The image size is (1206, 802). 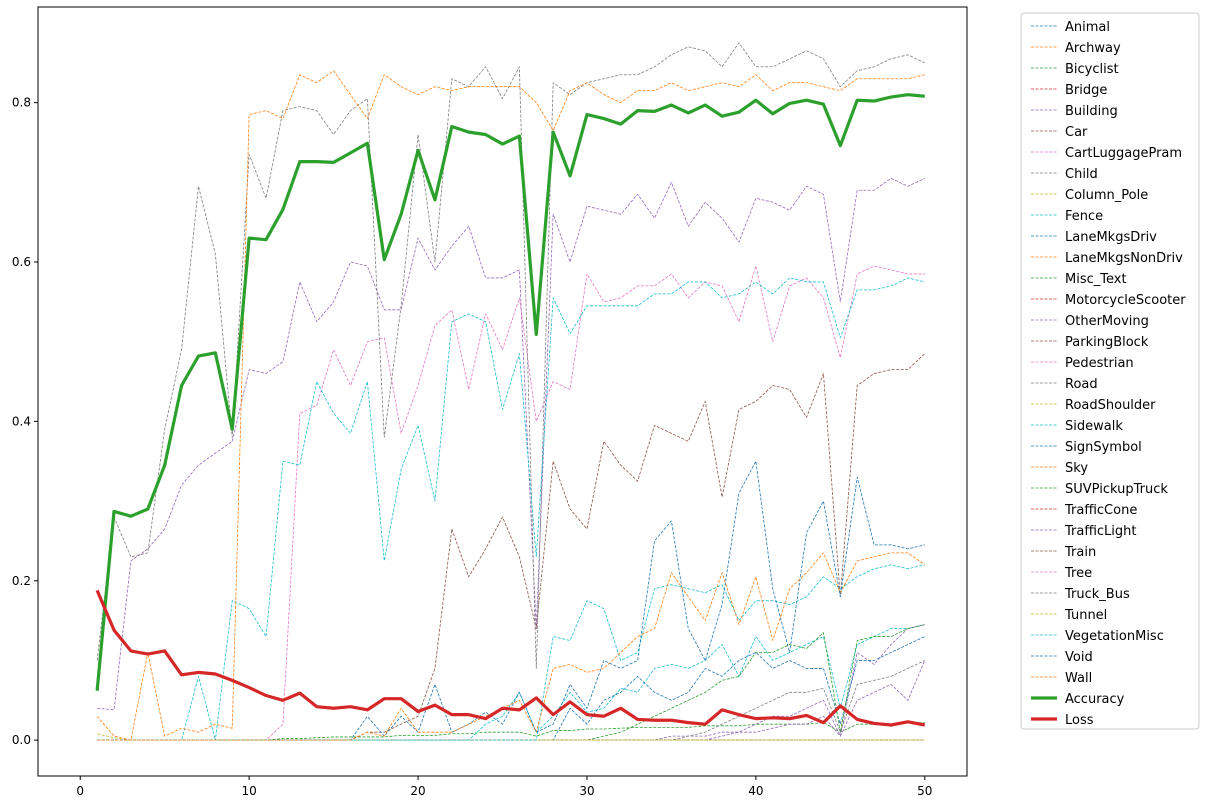 What do you see at coordinates (1086, 90) in the screenshot?
I see `legend-label: Bridge` at bounding box center [1086, 90].